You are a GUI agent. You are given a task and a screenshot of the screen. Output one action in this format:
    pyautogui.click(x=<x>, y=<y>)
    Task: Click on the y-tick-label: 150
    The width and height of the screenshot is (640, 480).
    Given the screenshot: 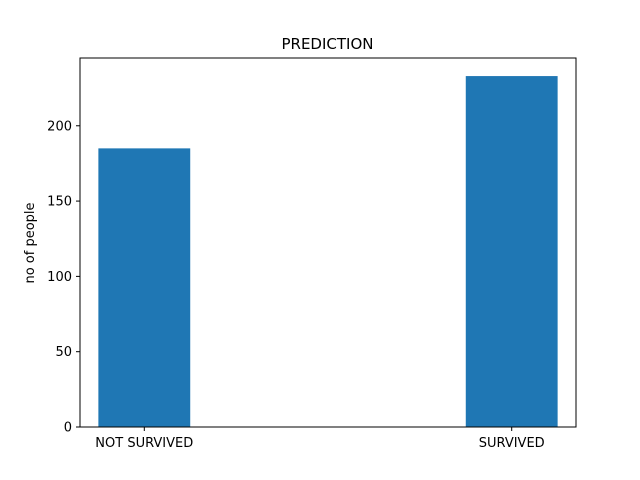 What is the action you would take?
    pyautogui.click(x=59, y=202)
    